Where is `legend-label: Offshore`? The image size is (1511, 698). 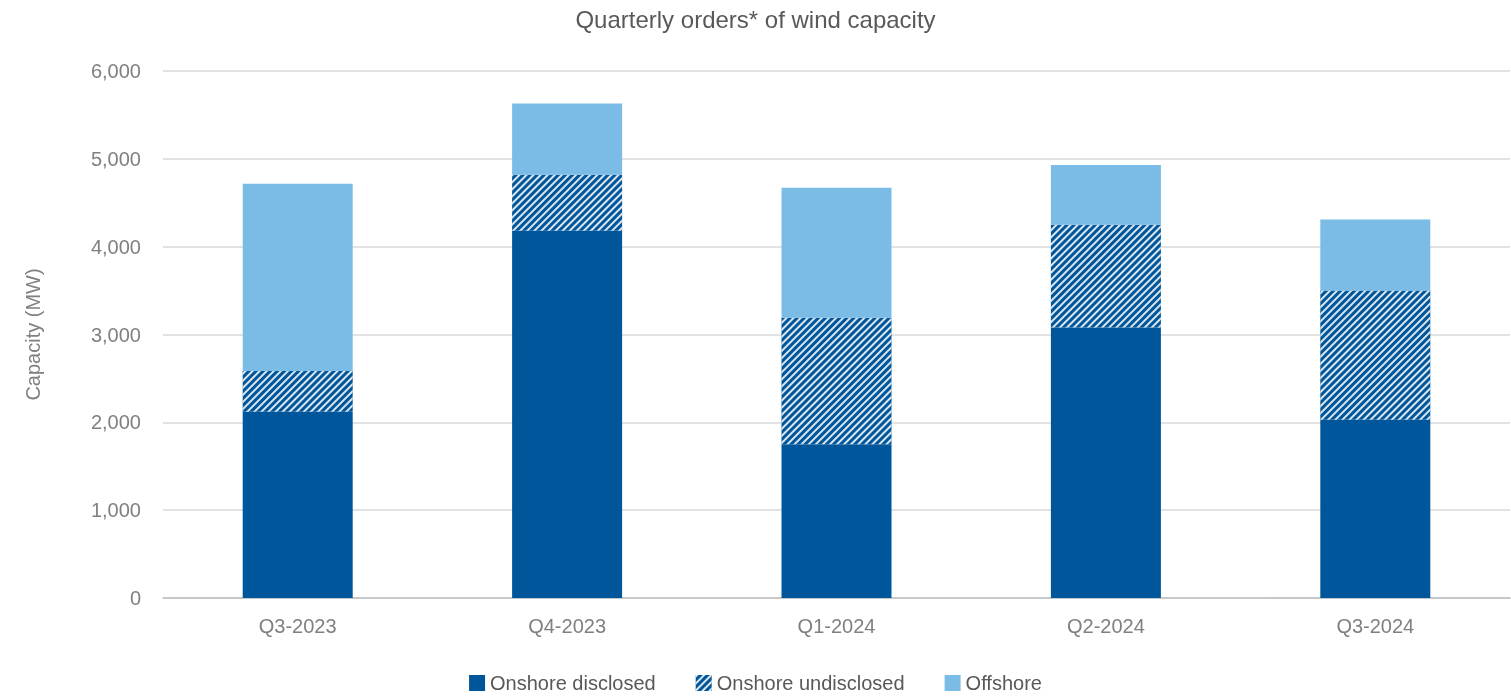
legend-label: Offshore is located at coordinates (1003, 683).